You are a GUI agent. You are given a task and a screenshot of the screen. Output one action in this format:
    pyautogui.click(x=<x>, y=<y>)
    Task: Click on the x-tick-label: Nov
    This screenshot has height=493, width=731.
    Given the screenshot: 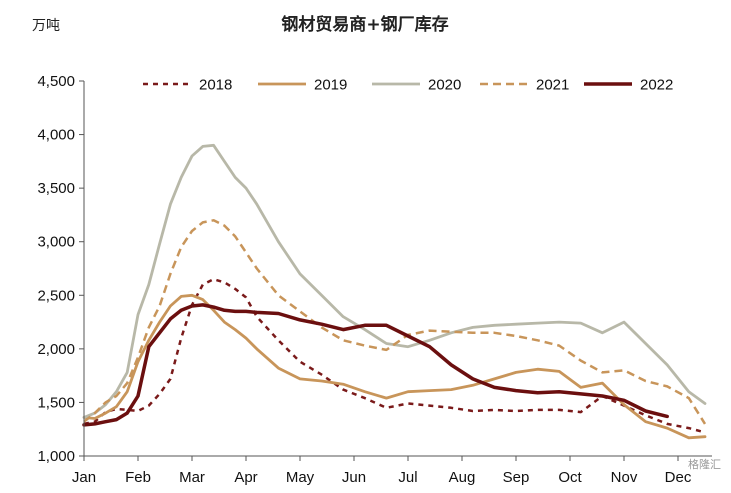 What is the action you would take?
    pyautogui.click(x=624, y=477)
    